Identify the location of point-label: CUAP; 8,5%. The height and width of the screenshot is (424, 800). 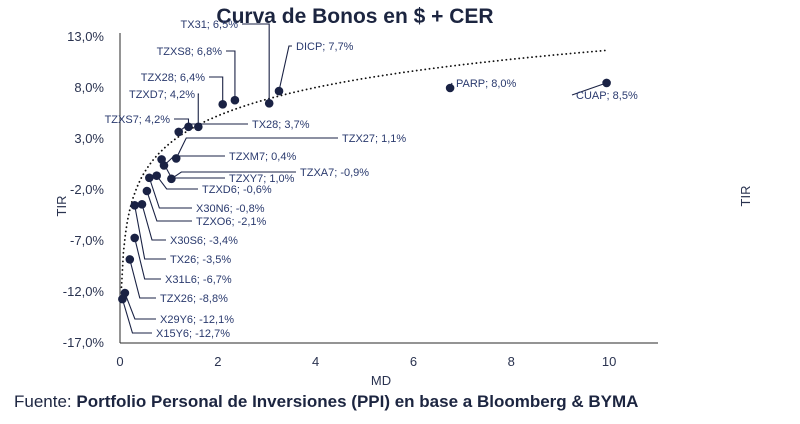
(607, 96).